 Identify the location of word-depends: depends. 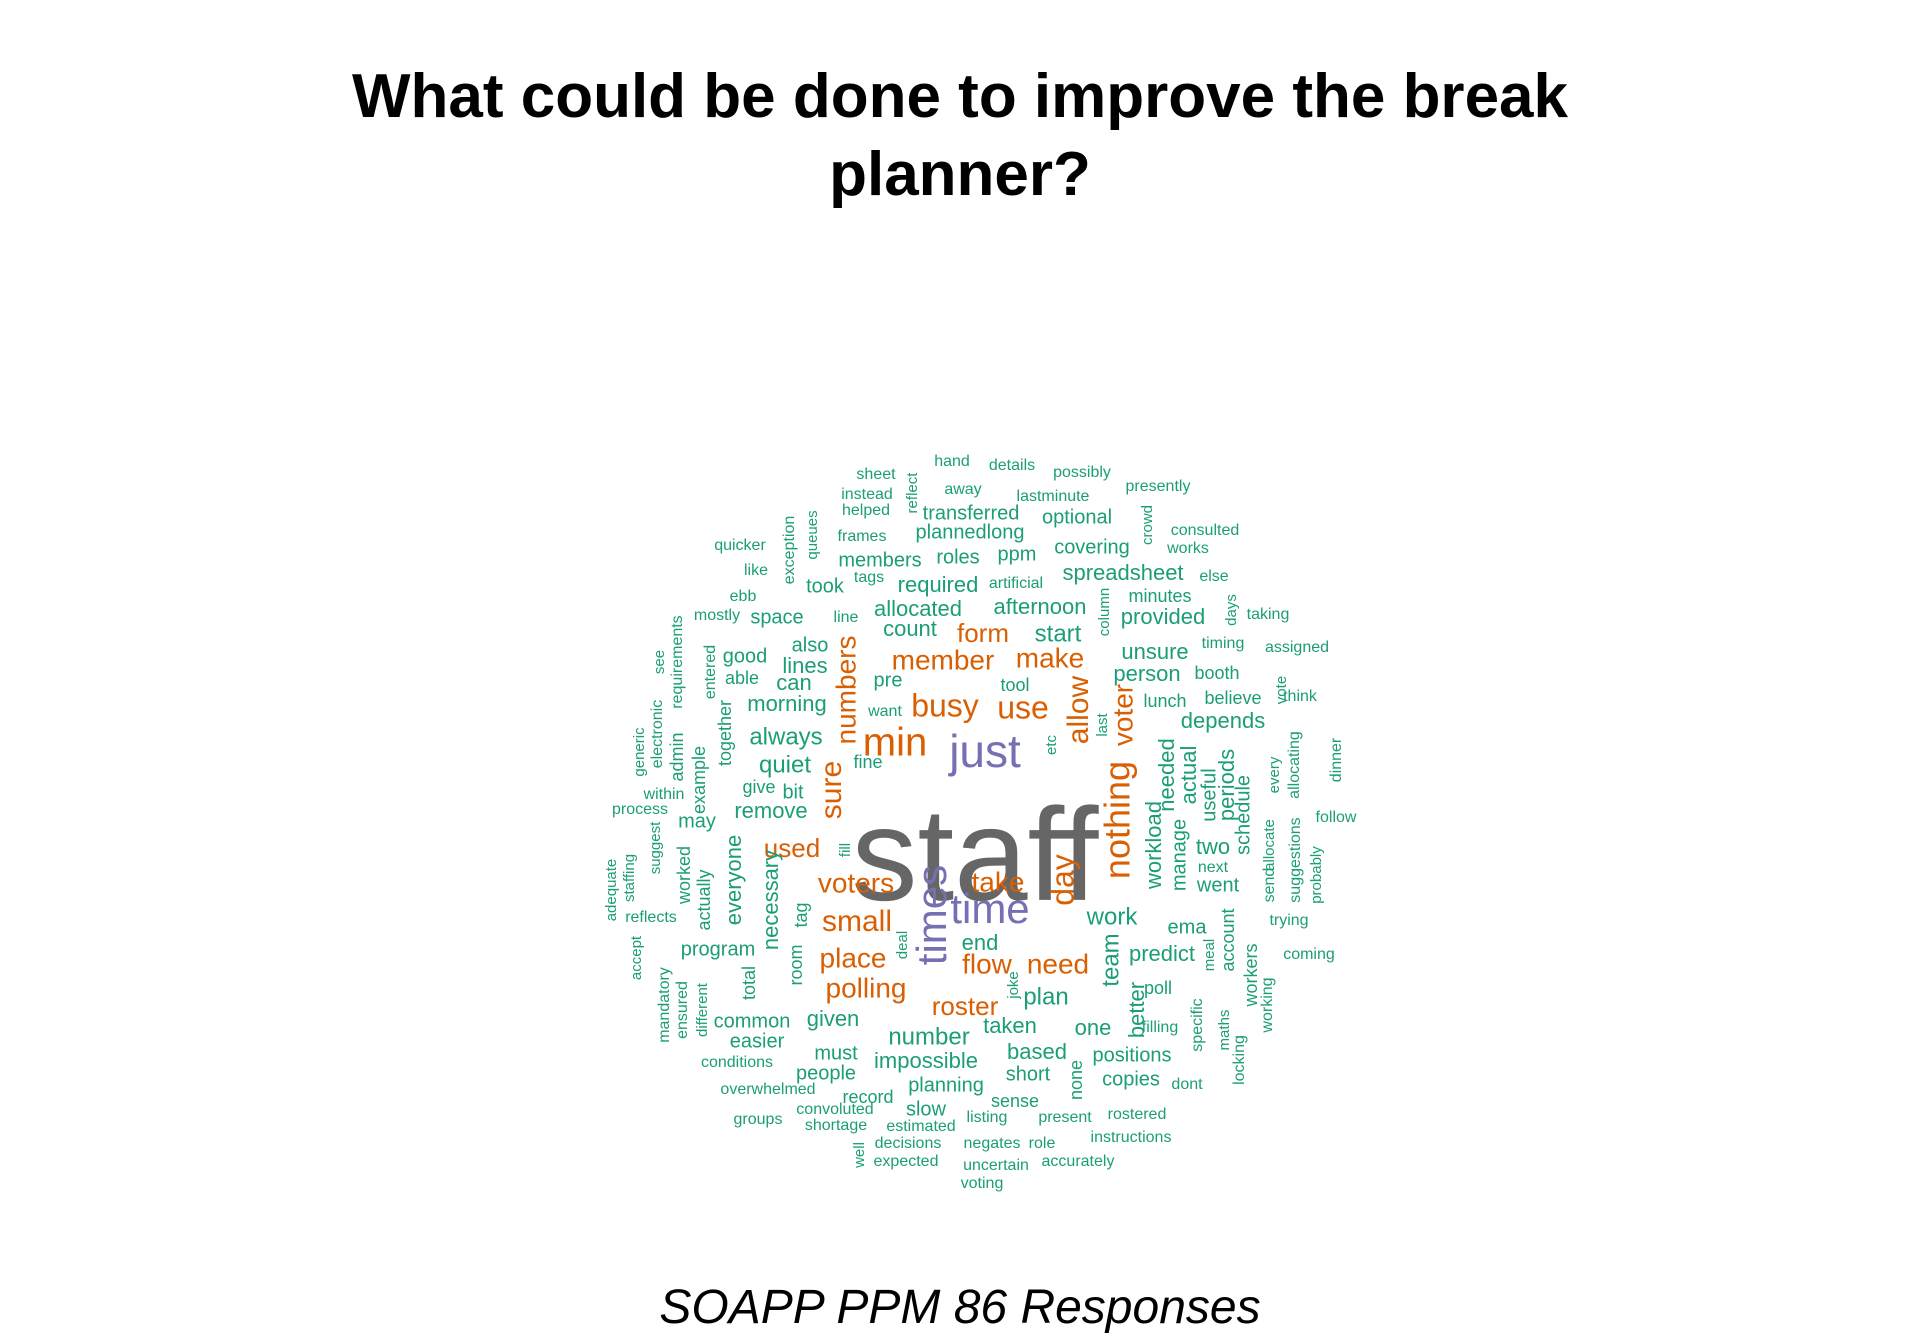
(1223, 720).